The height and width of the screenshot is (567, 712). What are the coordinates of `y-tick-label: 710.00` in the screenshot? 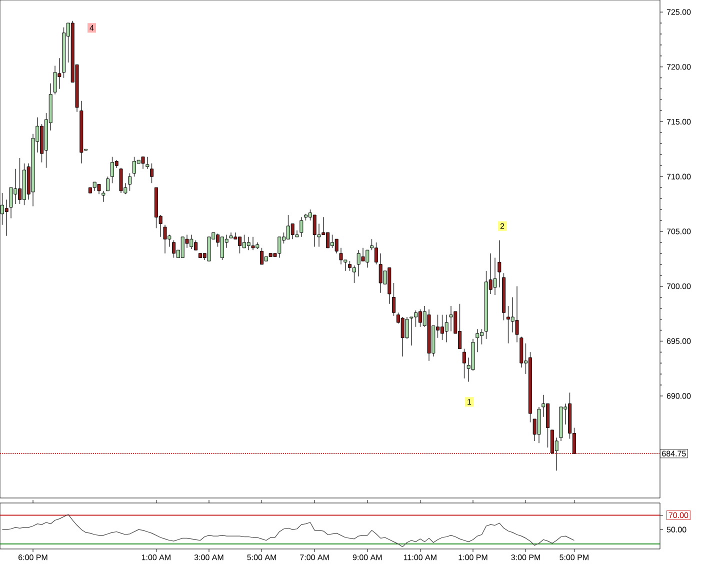 It's located at (678, 177).